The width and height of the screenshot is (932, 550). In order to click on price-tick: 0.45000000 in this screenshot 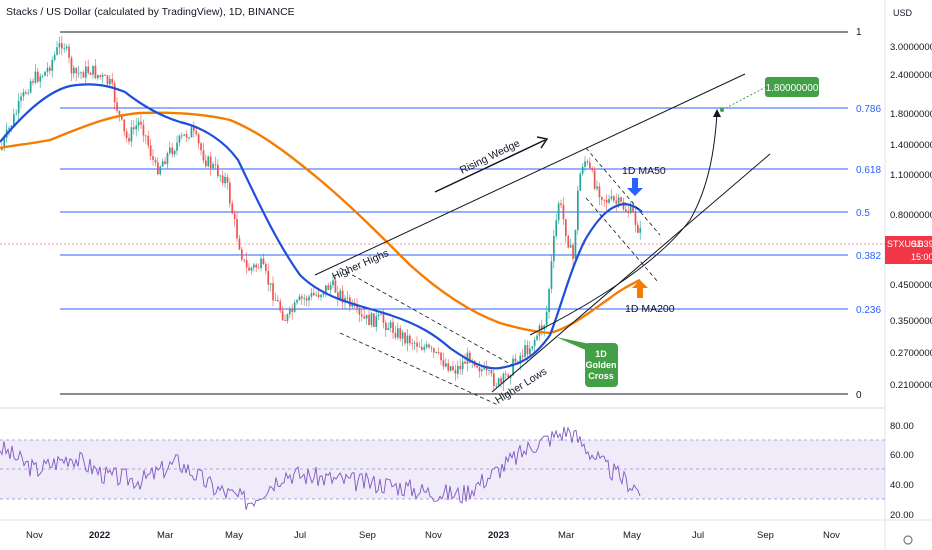, I will do `click(911, 285)`.